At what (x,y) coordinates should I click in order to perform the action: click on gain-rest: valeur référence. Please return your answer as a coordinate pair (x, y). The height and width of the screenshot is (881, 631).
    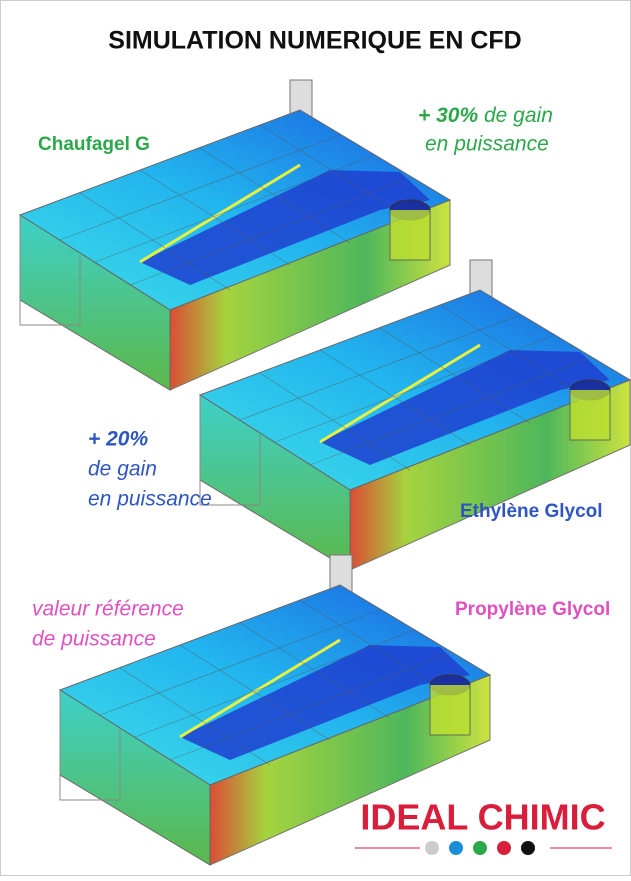
    Looking at the image, I should click on (108, 609).